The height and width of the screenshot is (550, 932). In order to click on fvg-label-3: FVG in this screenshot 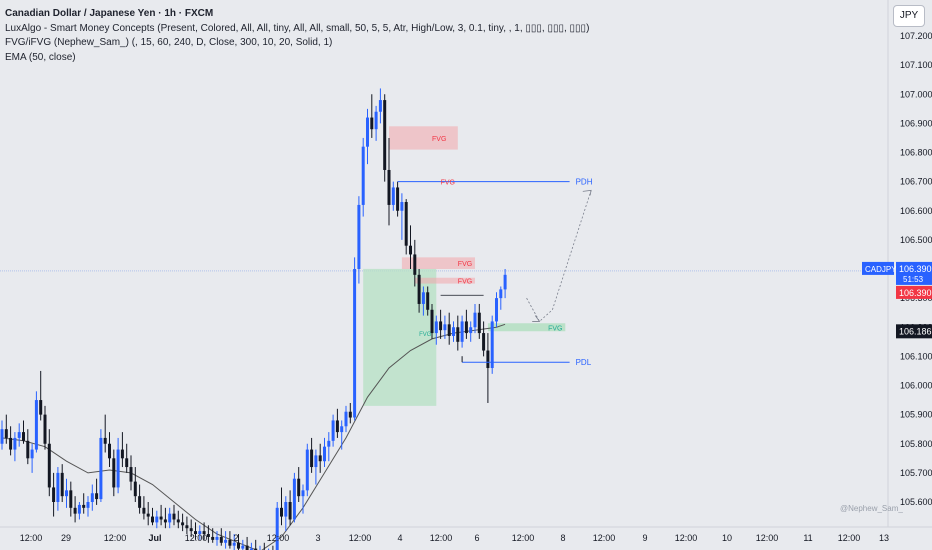, I will do `click(465, 264)`.